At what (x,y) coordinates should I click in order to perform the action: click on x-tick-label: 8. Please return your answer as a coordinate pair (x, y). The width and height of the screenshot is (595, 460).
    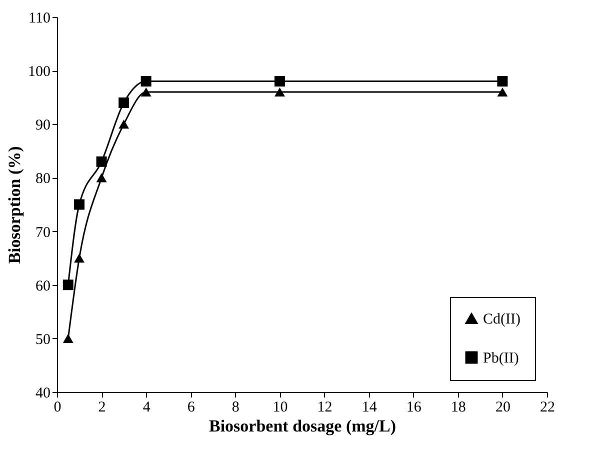
    Looking at the image, I should click on (236, 408).